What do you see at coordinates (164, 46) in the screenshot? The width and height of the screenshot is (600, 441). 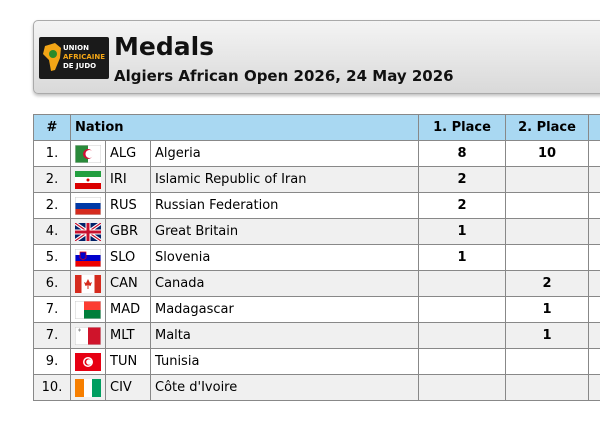 I see `title: Medals` at bounding box center [164, 46].